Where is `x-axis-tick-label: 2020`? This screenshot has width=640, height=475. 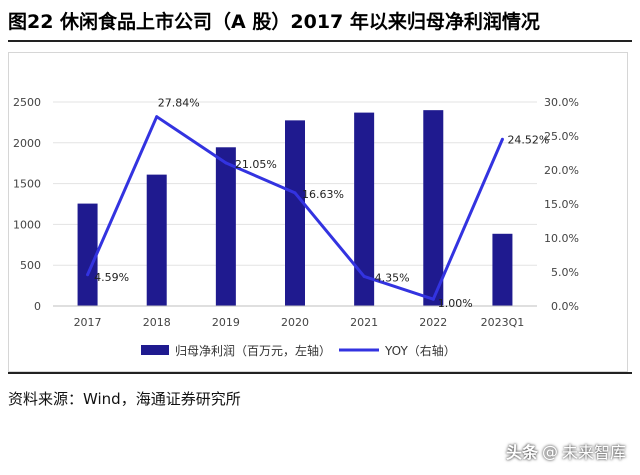
x-axis-tick-label: 2020 is located at coordinates (295, 322).